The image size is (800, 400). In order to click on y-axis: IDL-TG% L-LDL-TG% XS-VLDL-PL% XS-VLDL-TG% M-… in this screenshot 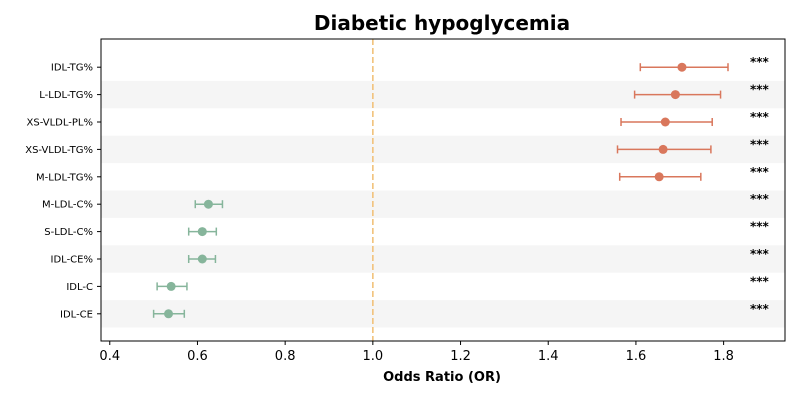, I will do `click(63, 191)`.